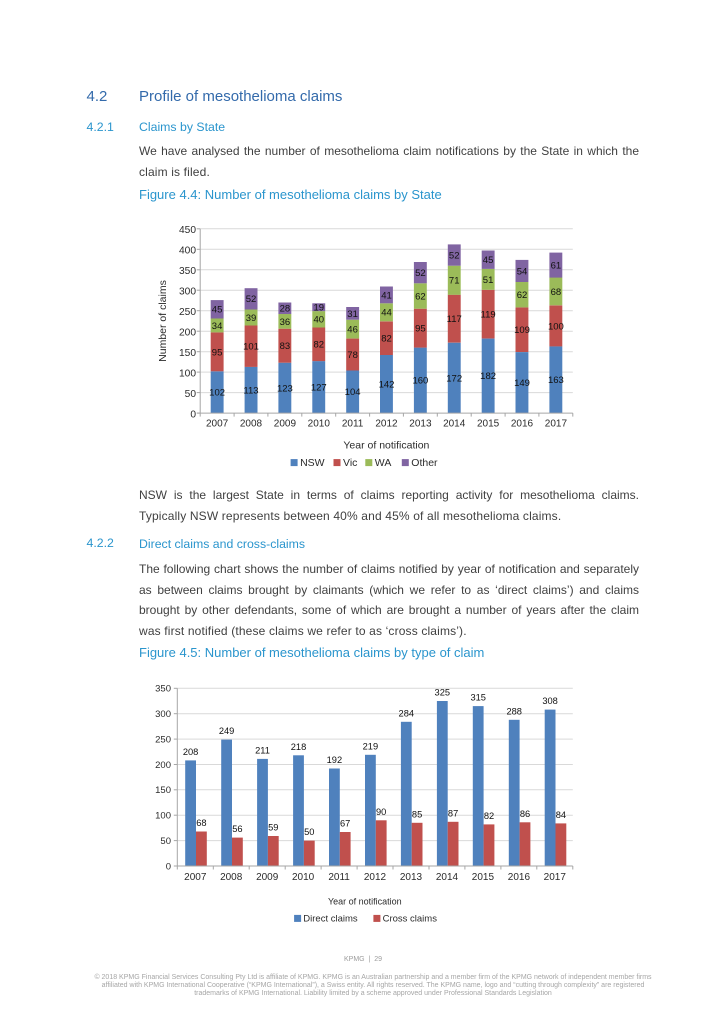 This screenshot has height=1024, width=724. Describe the element at coordinates (453, 813) in the screenshot. I see `svg-text: 87` at that location.